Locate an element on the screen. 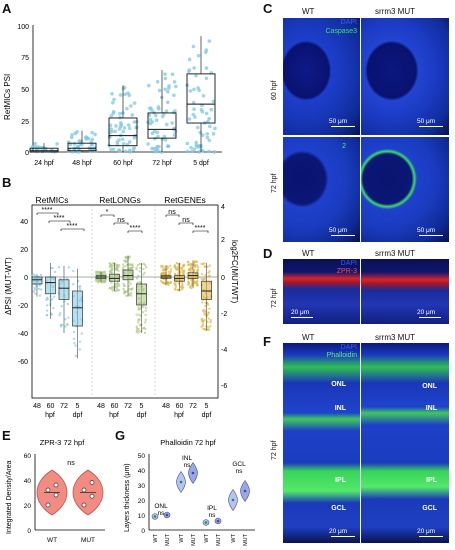  e-ytick-1: 20 is located at coordinates (28, 506).